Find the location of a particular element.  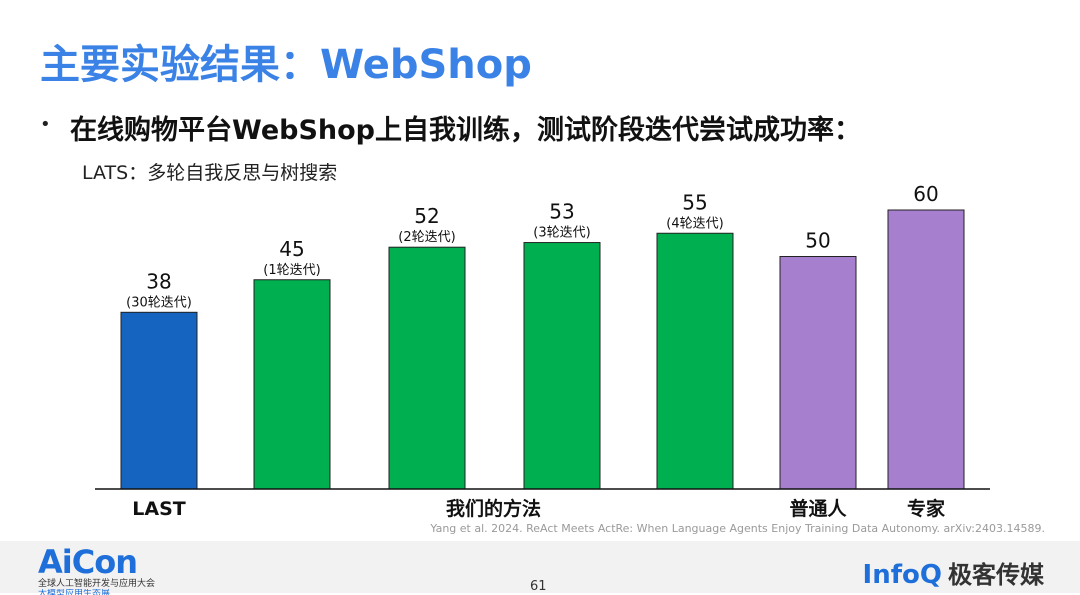

bar-value-label: 53 is located at coordinates (561, 212).